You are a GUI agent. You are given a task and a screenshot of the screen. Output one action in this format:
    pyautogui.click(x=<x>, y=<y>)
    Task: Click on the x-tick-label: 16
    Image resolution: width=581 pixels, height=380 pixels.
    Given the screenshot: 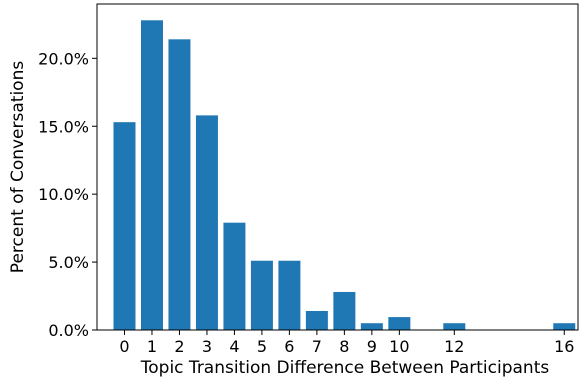 What is the action you would take?
    pyautogui.click(x=564, y=346)
    